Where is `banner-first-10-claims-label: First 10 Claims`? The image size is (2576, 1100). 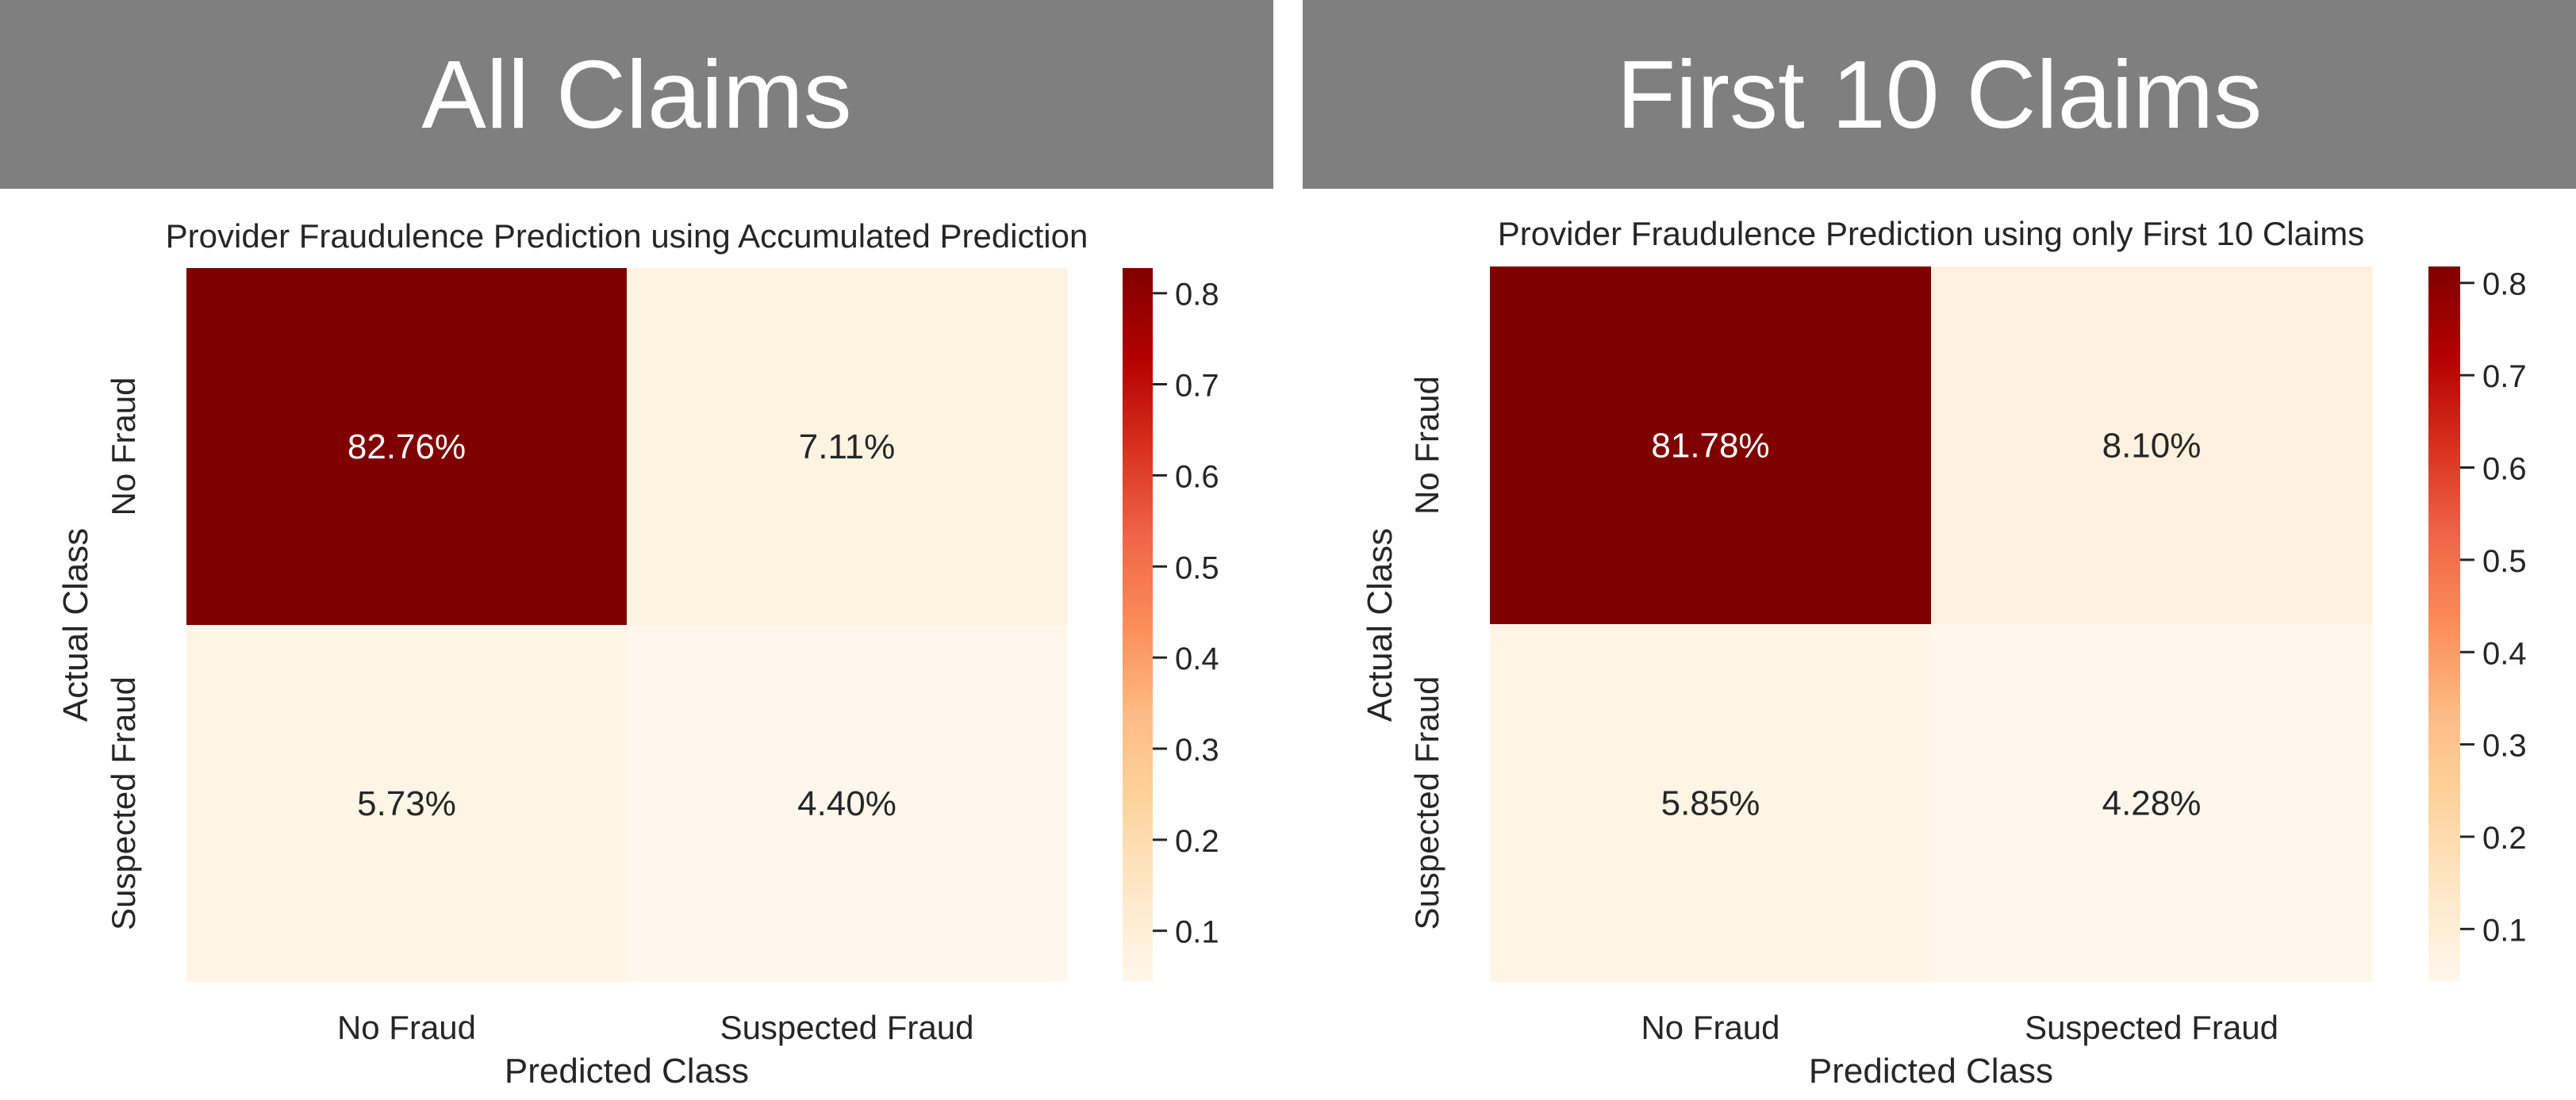
banner-first-10-claims-label: First 10 Claims is located at coordinates (1939, 94).